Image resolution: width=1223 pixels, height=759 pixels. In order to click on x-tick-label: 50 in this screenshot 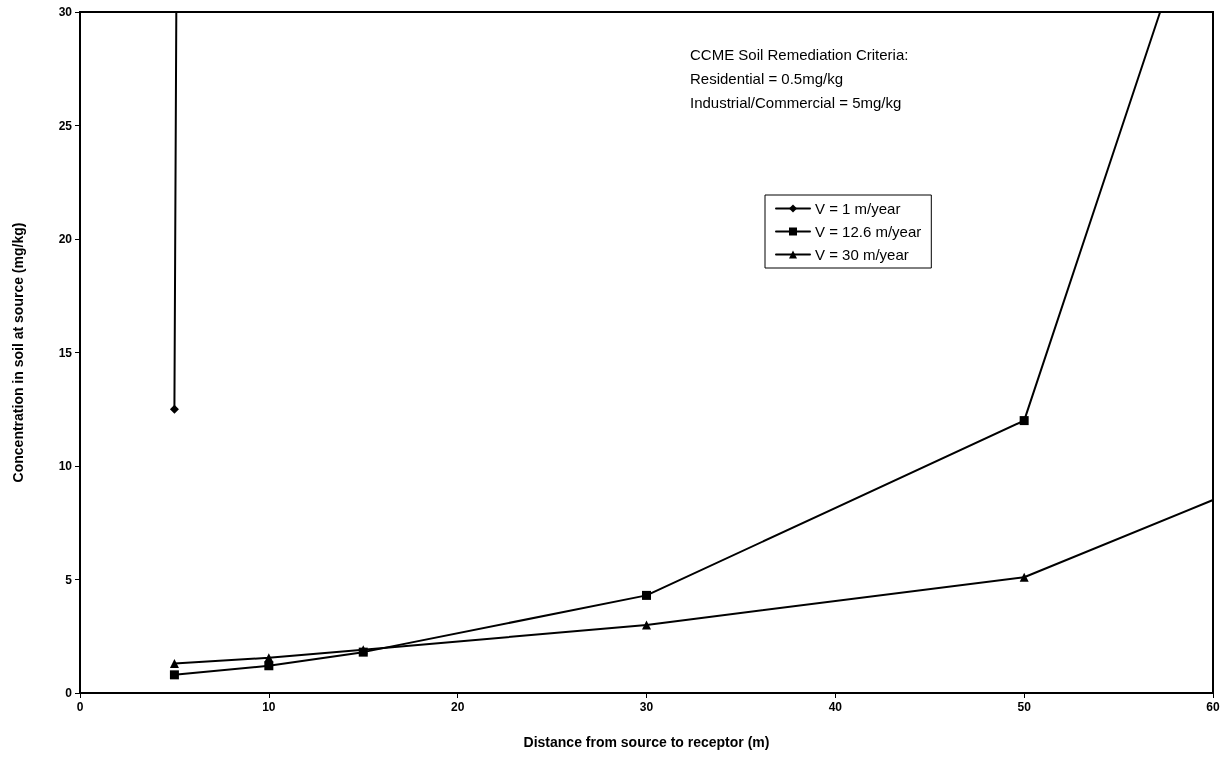, I will do `click(1024, 707)`.